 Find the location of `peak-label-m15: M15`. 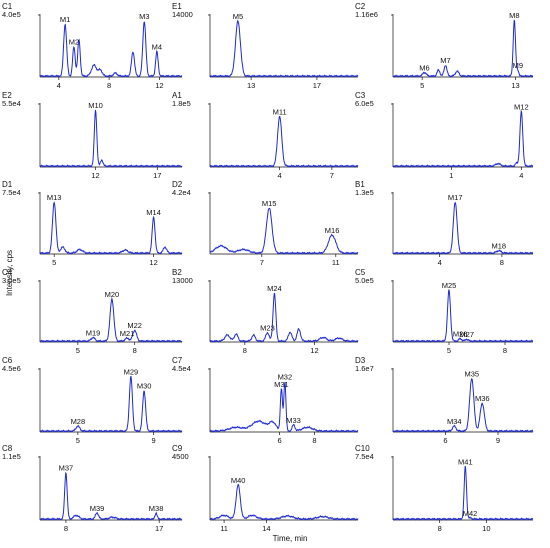

peak-label-m15: M15 is located at coordinates (269, 203).